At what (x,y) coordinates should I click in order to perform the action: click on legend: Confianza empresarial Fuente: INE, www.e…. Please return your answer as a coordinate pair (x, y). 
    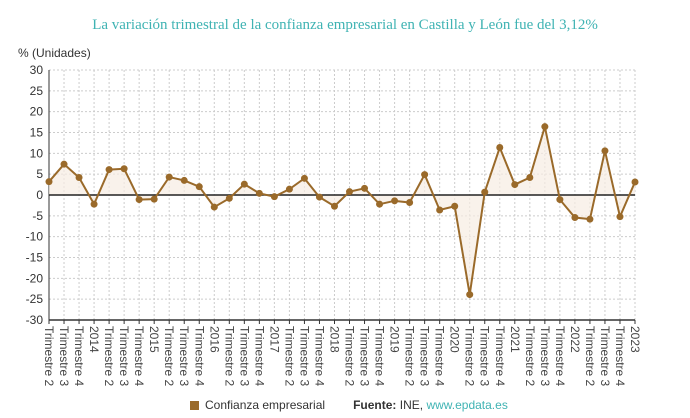
    Looking at the image, I should click on (349, 405).